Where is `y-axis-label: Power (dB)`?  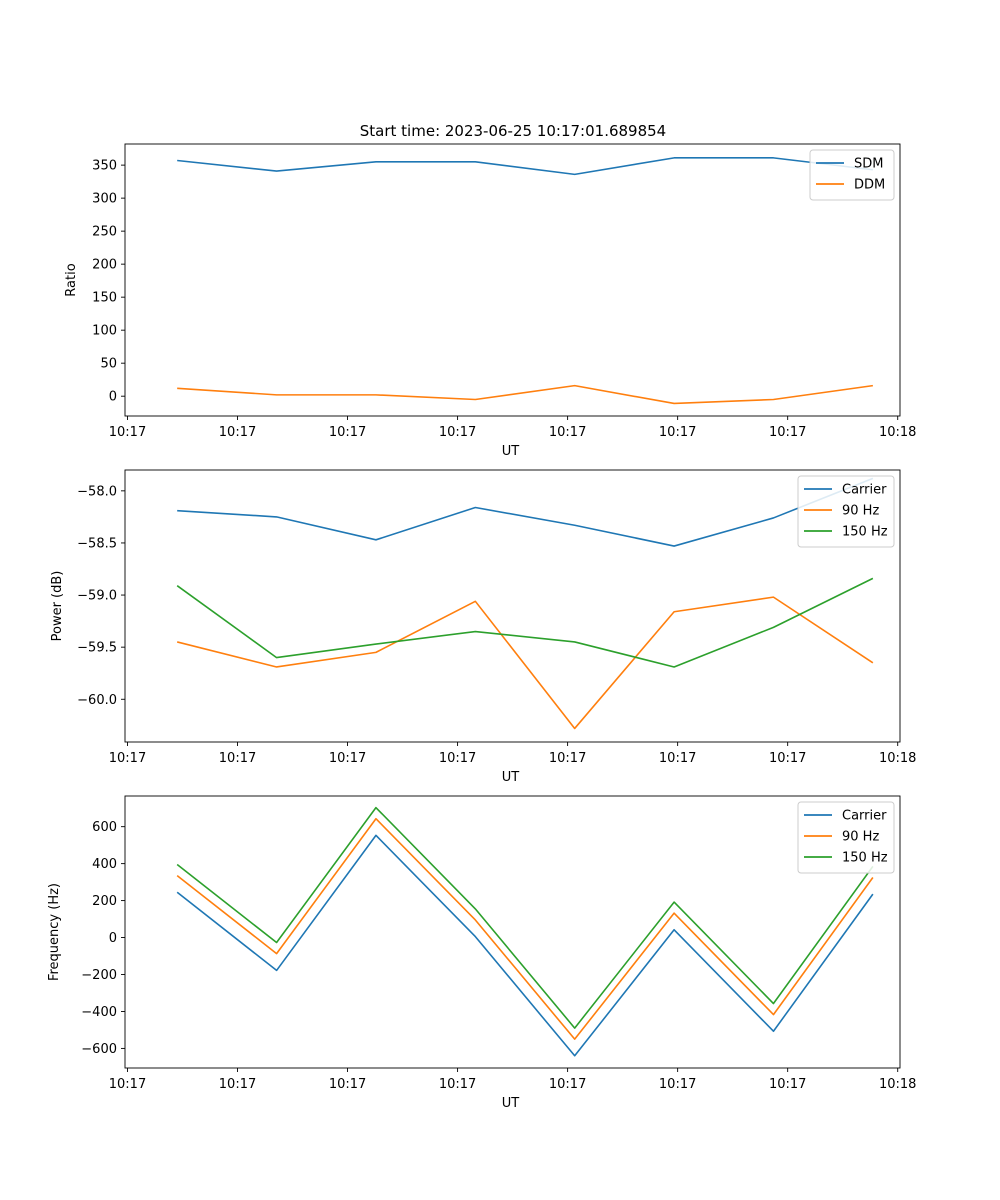 y-axis-label: Power (dB) is located at coordinates (57, 606).